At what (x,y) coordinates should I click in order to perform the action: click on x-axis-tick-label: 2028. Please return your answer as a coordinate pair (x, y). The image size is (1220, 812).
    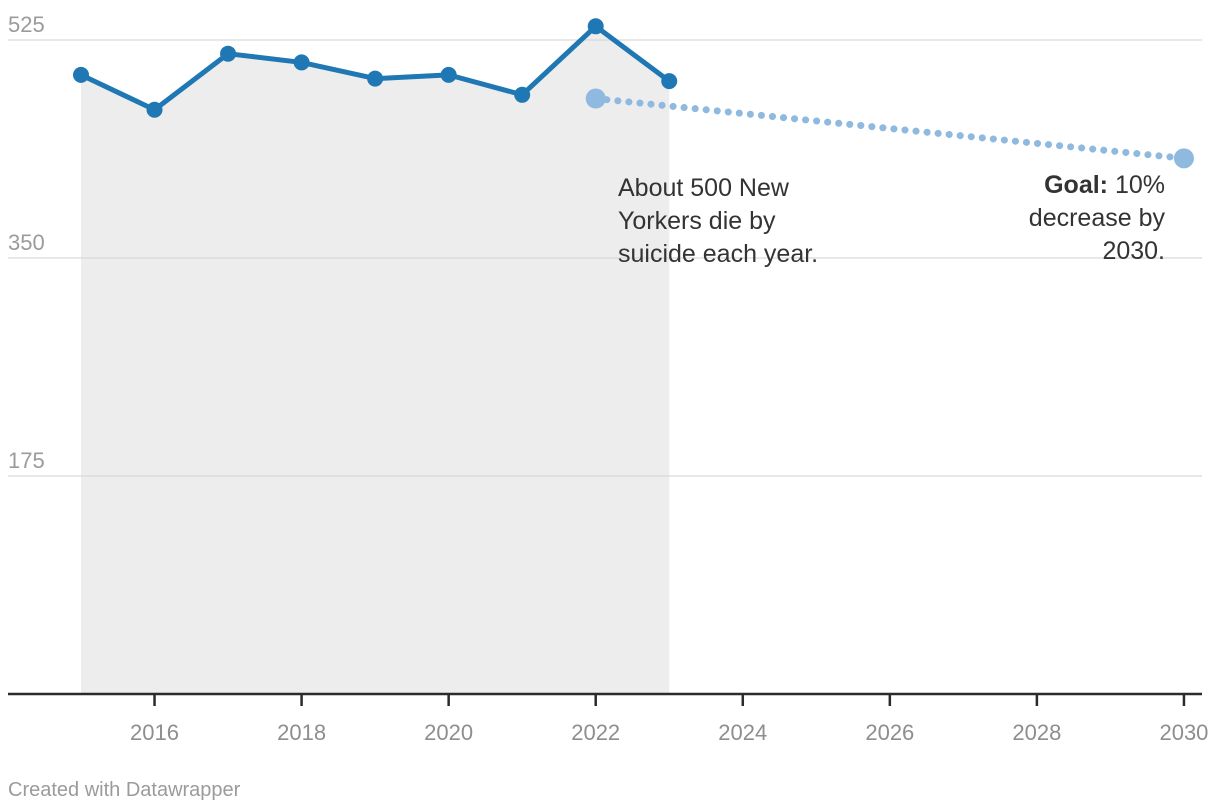
    Looking at the image, I should click on (1036, 732).